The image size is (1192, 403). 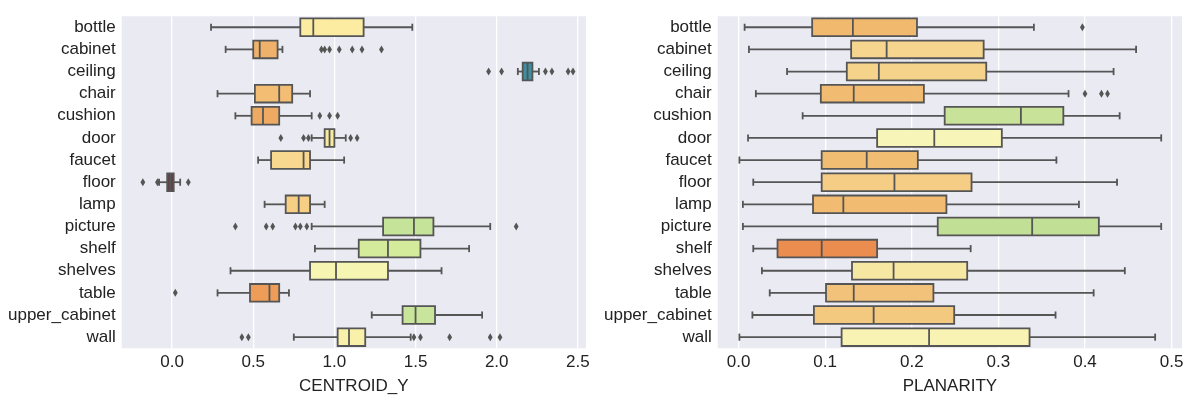 I want to click on x-axis-title: CENTROID_Y, so click(x=354, y=386).